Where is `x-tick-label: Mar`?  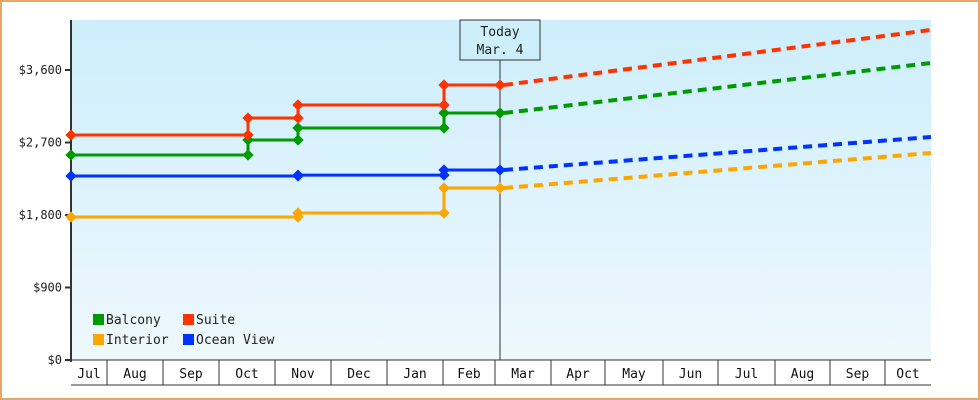 x-tick-label: Mar is located at coordinates (523, 374).